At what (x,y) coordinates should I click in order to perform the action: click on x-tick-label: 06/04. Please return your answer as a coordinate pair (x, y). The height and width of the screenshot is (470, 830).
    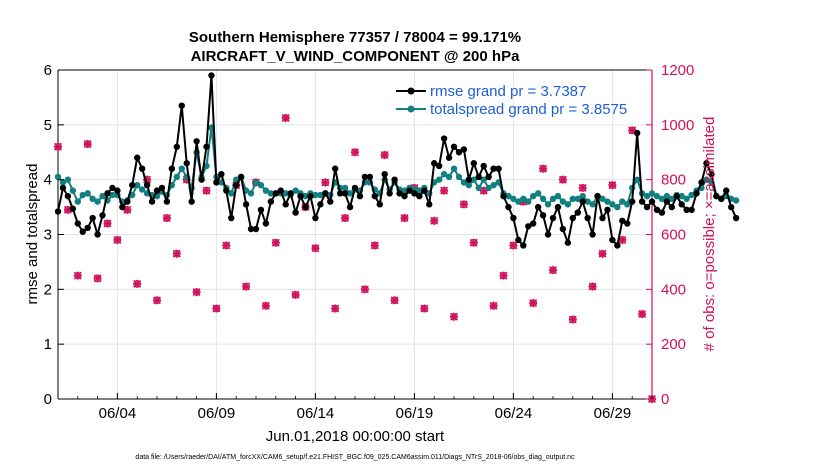
    Looking at the image, I should click on (118, 413).